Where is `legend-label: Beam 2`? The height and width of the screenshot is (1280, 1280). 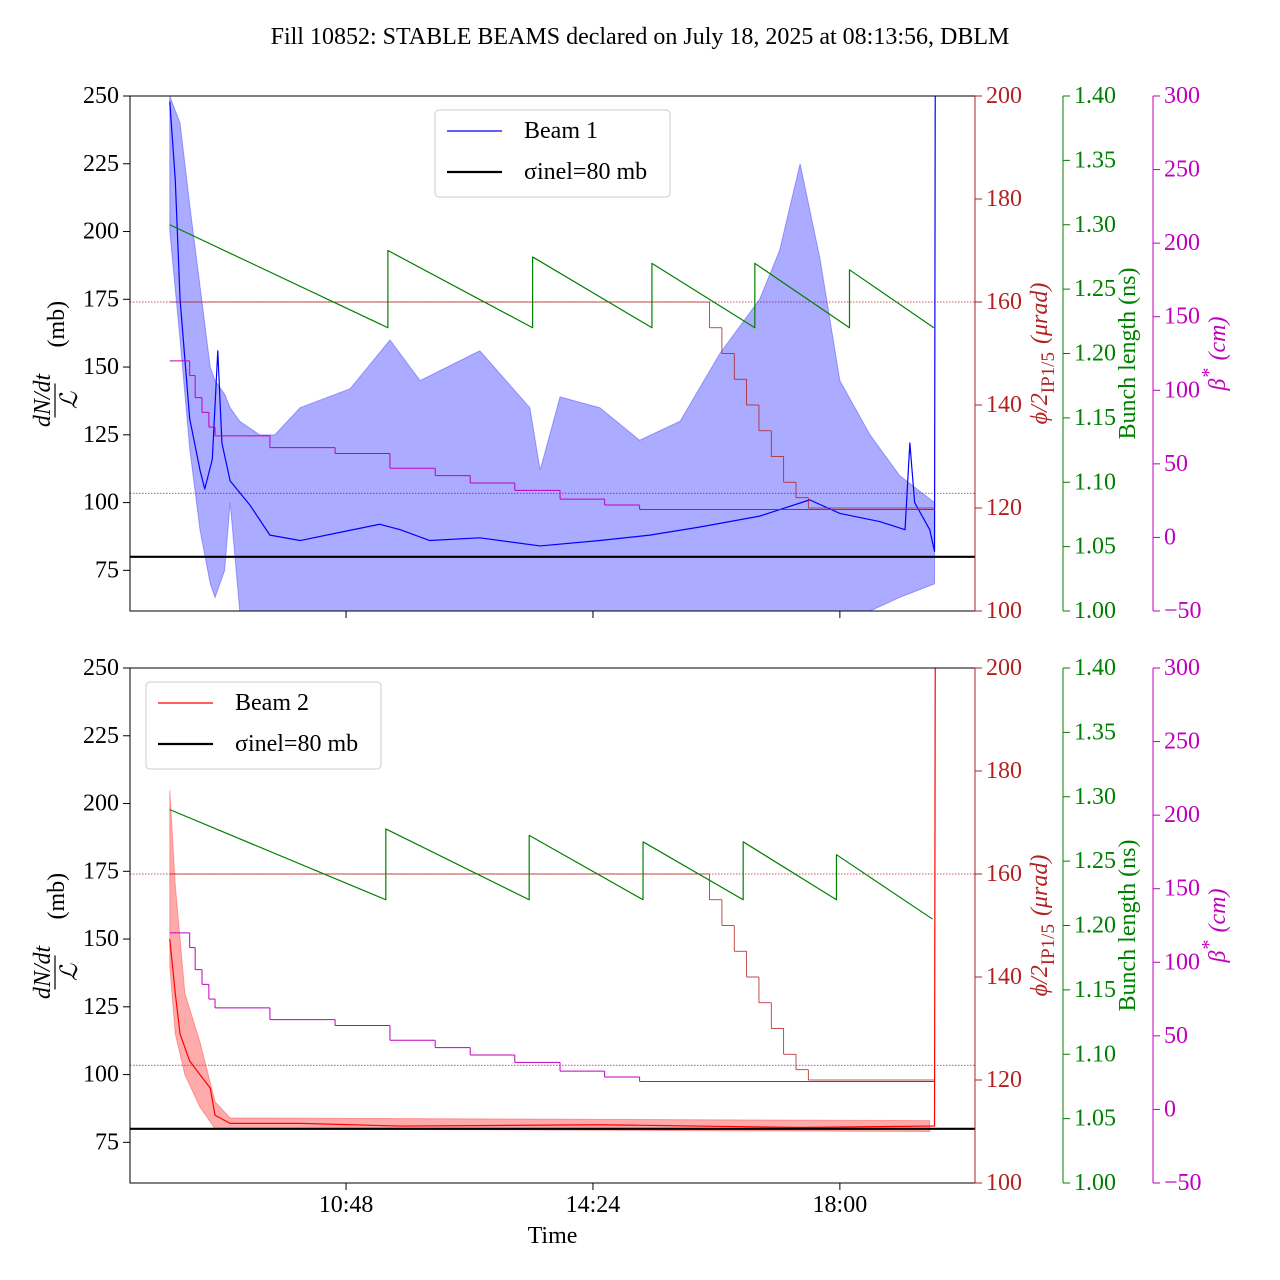 legend-label: Beam 2 is located at coordinates (272, 703).